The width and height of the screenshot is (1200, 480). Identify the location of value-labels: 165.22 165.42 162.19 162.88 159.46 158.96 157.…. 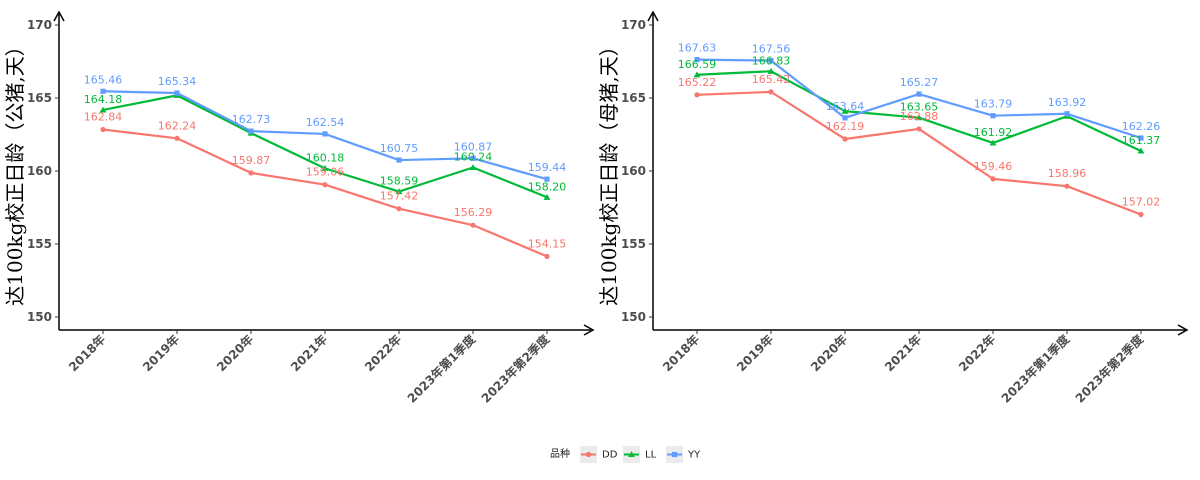
(919, 125).